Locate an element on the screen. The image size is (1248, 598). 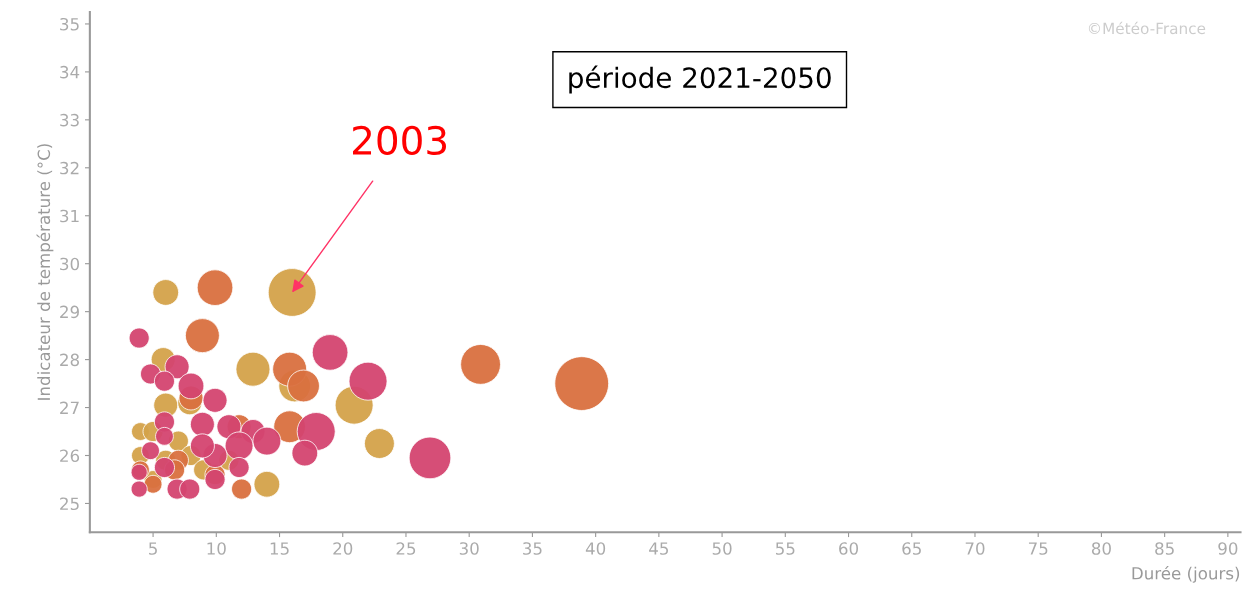
y-tick-label: 30 is located at coordinates (70, 264).